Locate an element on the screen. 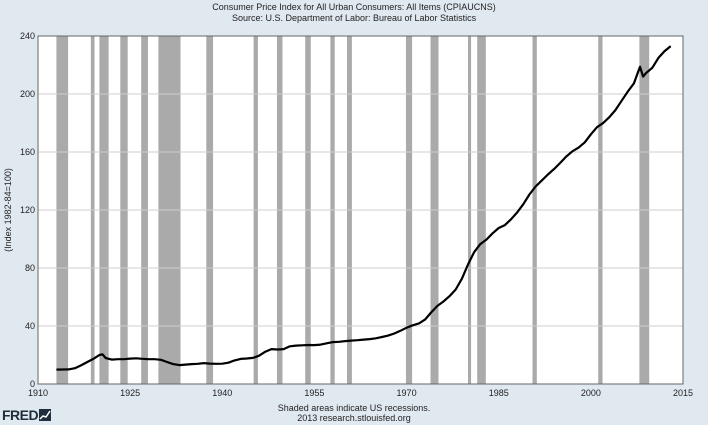  x-tick-label: 2000 is located at coordinates (591, 393).